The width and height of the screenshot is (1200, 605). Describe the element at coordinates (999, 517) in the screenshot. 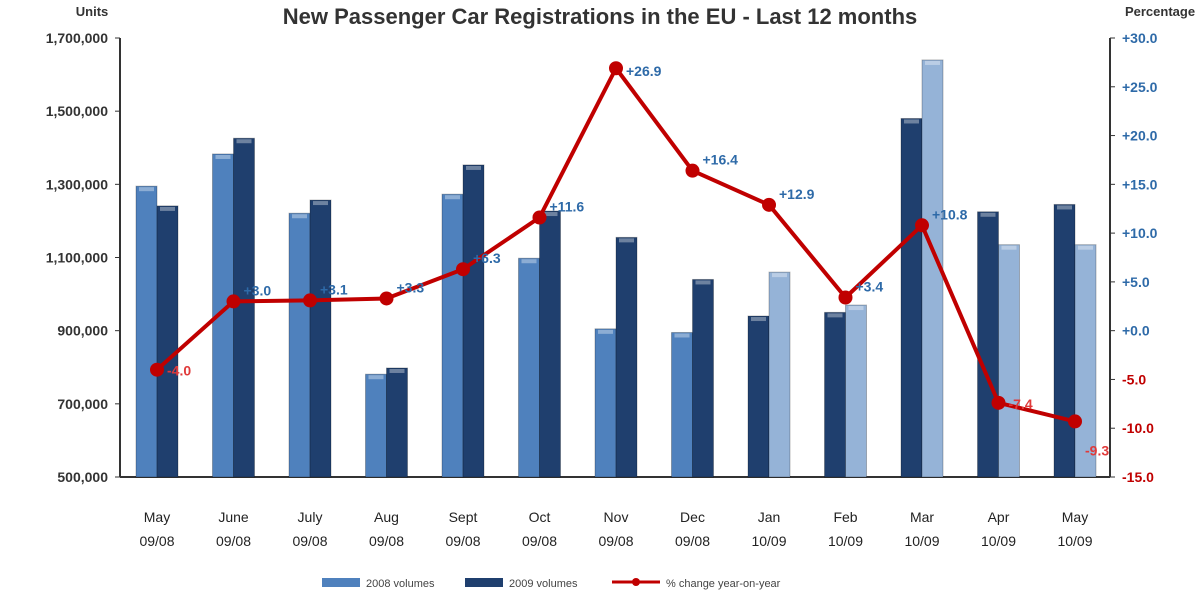

I see `x-tick-label-month: Apr` at that location.